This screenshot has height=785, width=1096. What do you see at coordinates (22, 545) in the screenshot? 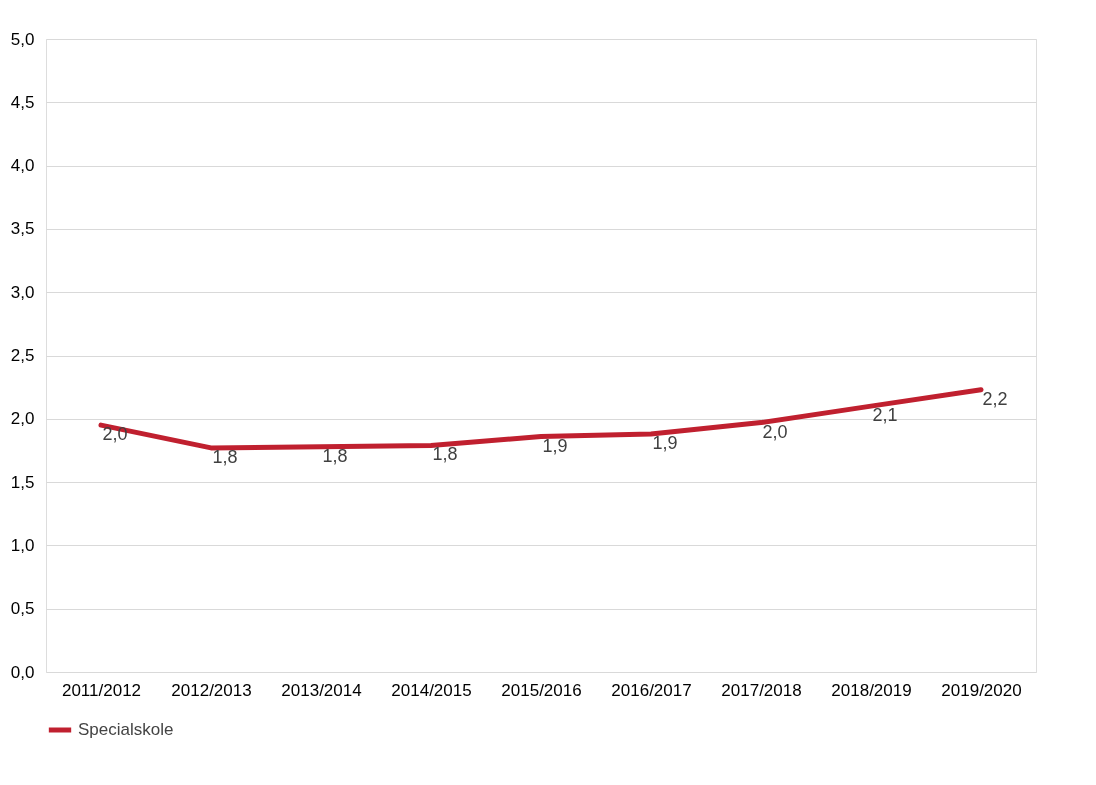
I see `y-tick-label: 1,0` at bounding box center [22, 545].